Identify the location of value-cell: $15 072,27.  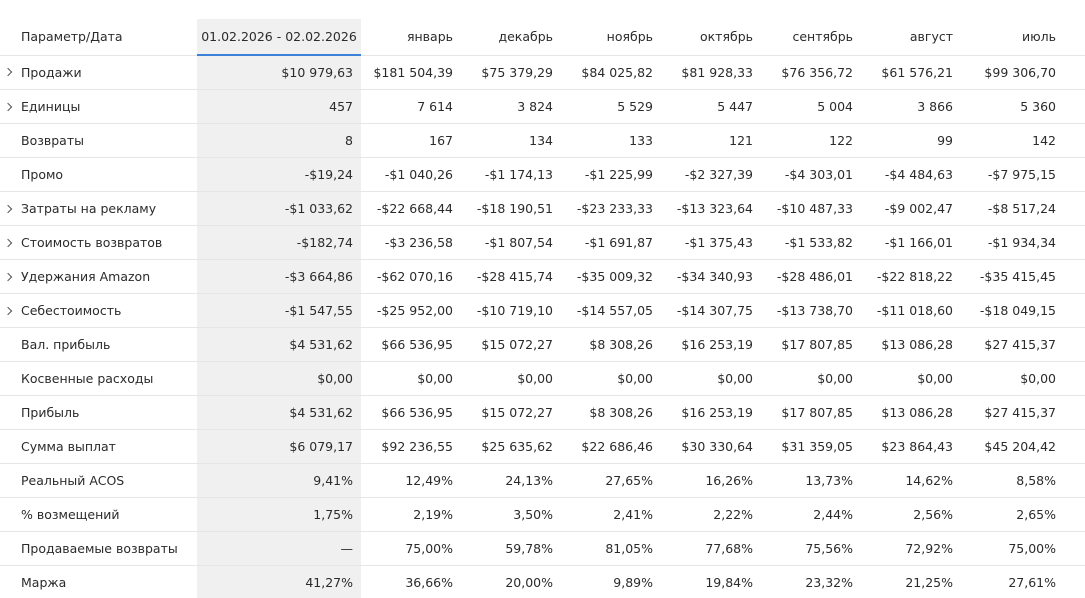
(511, 344).